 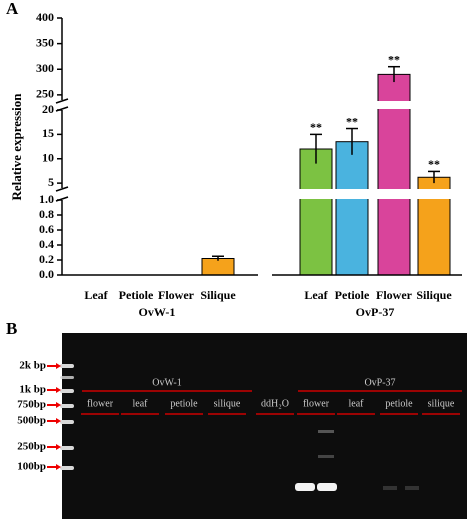 What do you see at coordinates (45, 94) in the screenshot?
I see `y-tick-label: 250` at bounding box center [45, 94].